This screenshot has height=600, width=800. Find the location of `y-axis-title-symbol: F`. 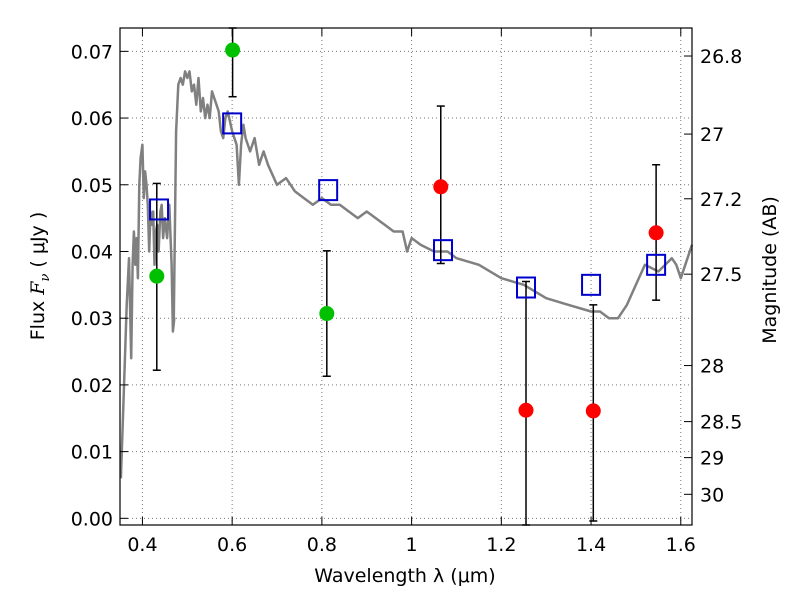

y-axis-title-symbol: F is located at coordinates (38, 288).